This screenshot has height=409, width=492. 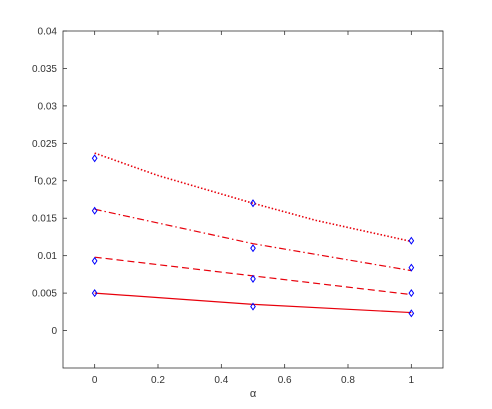 I want to click on y-tick-label: 0.035, so click(x=44, y=69).